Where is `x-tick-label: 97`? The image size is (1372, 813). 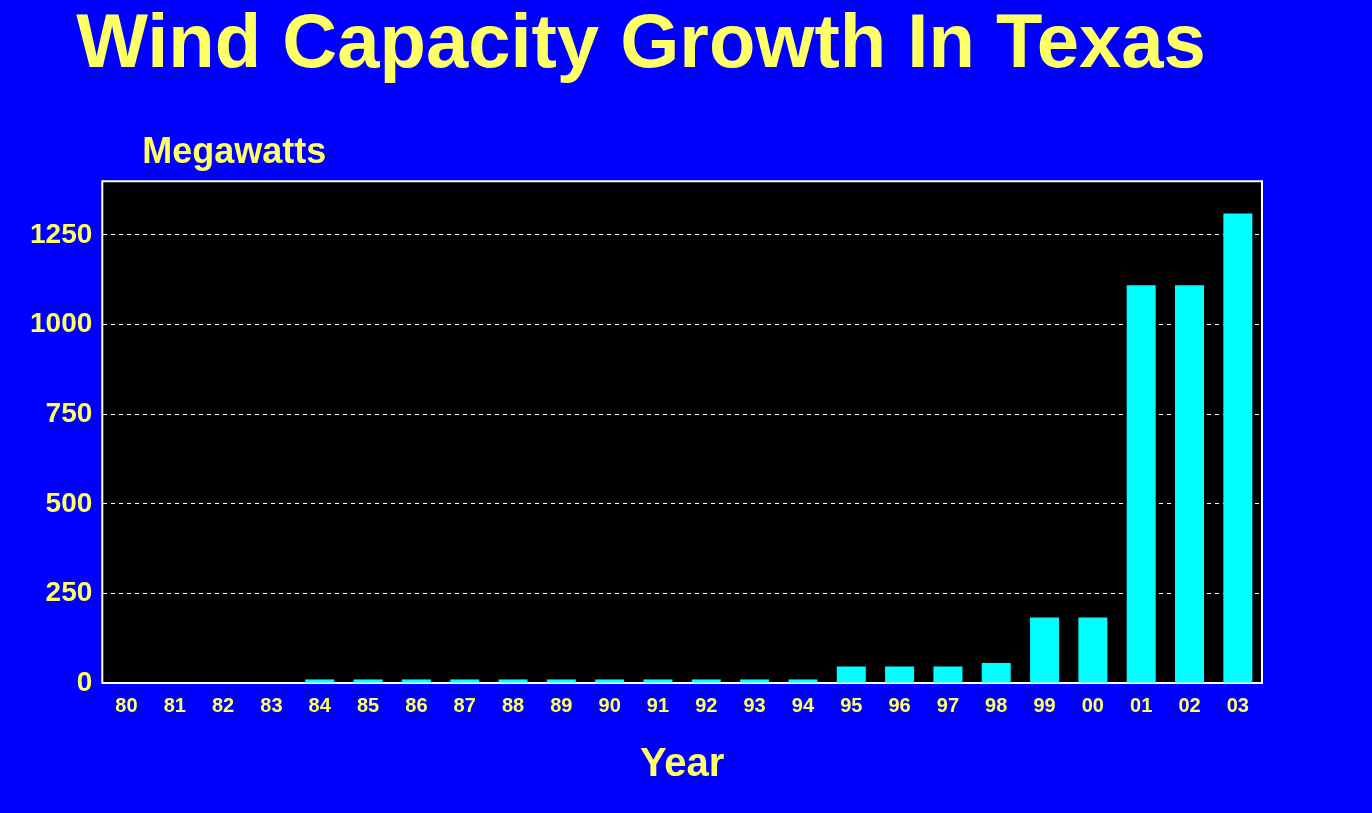 x-tick-label: 97 is located at coordinates (948, 704).